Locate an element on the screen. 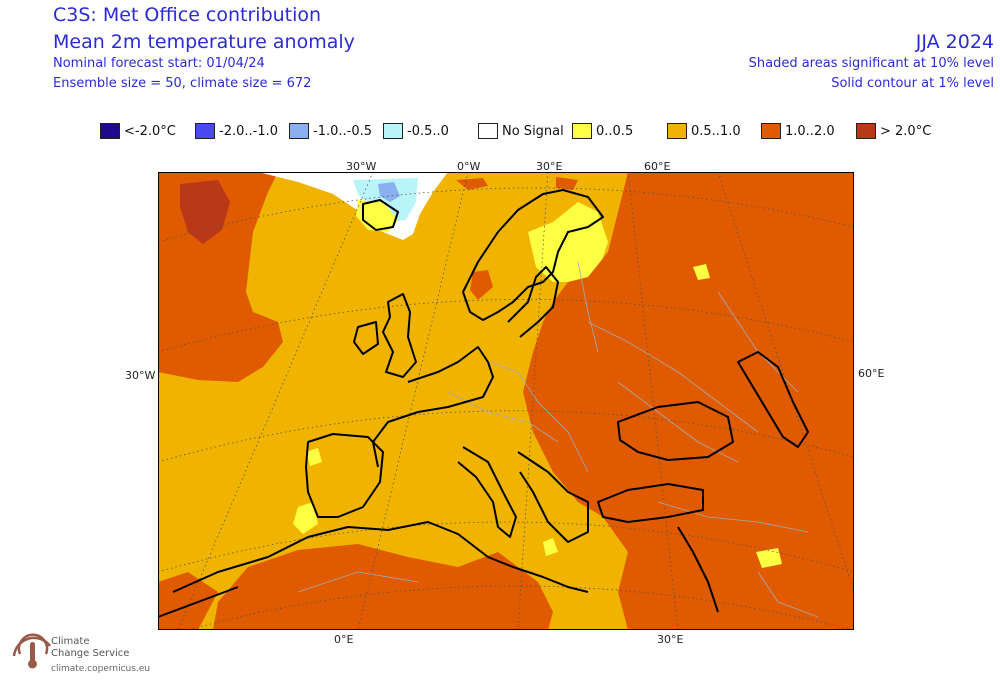  coast-north-africa is located at coordinates (380, 557).